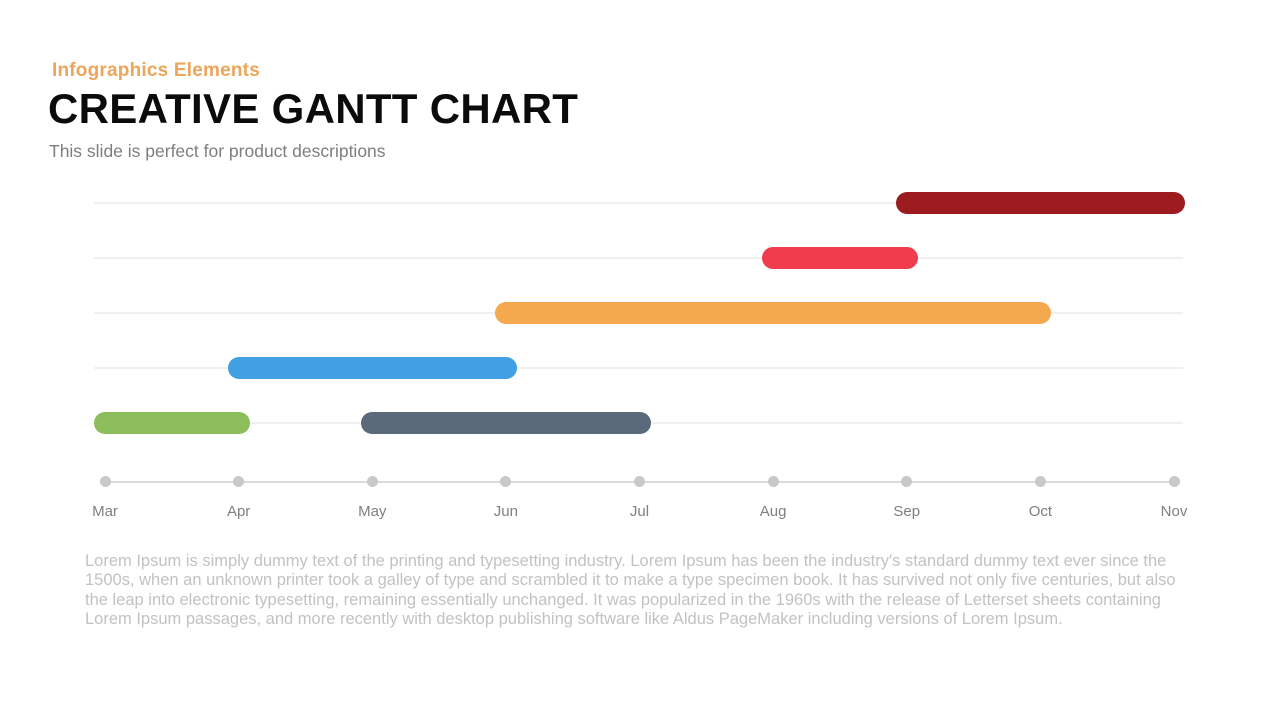  I want to click on page-title: CREATIVE GANTT CHART, so click(313, 108).